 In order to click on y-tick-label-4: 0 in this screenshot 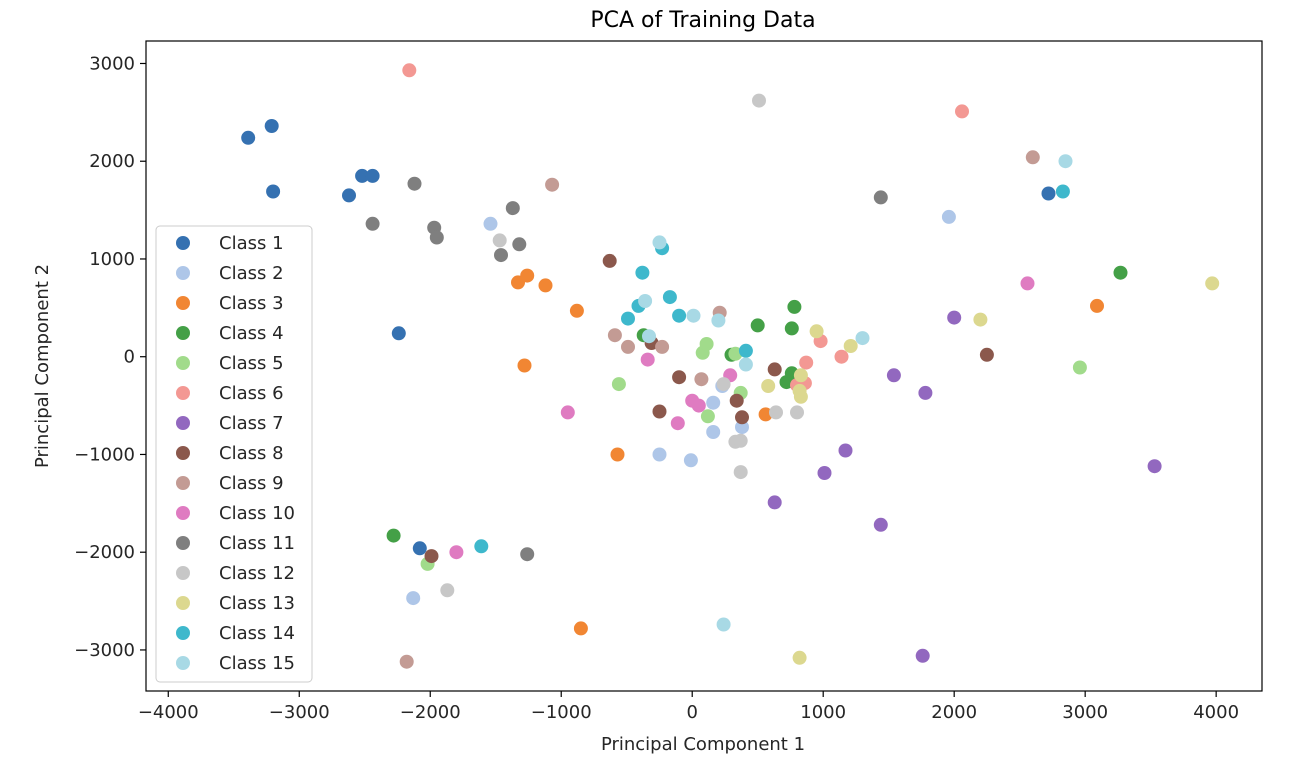, I will do `click(129, 357)`.